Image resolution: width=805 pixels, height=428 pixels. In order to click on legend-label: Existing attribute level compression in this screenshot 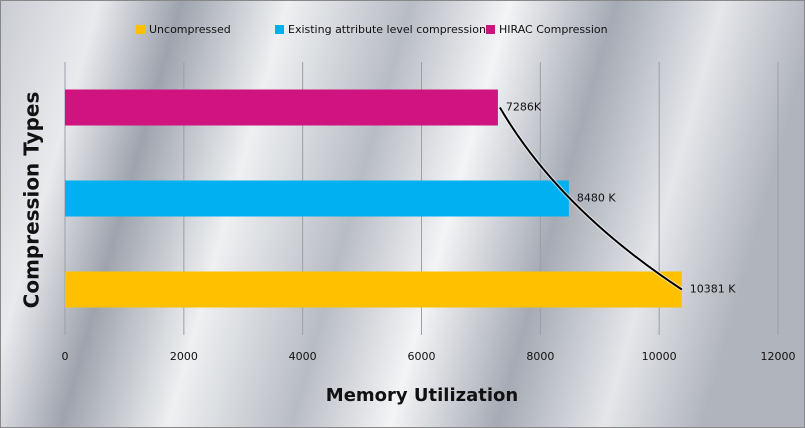, I will do `click(387, 29)`.